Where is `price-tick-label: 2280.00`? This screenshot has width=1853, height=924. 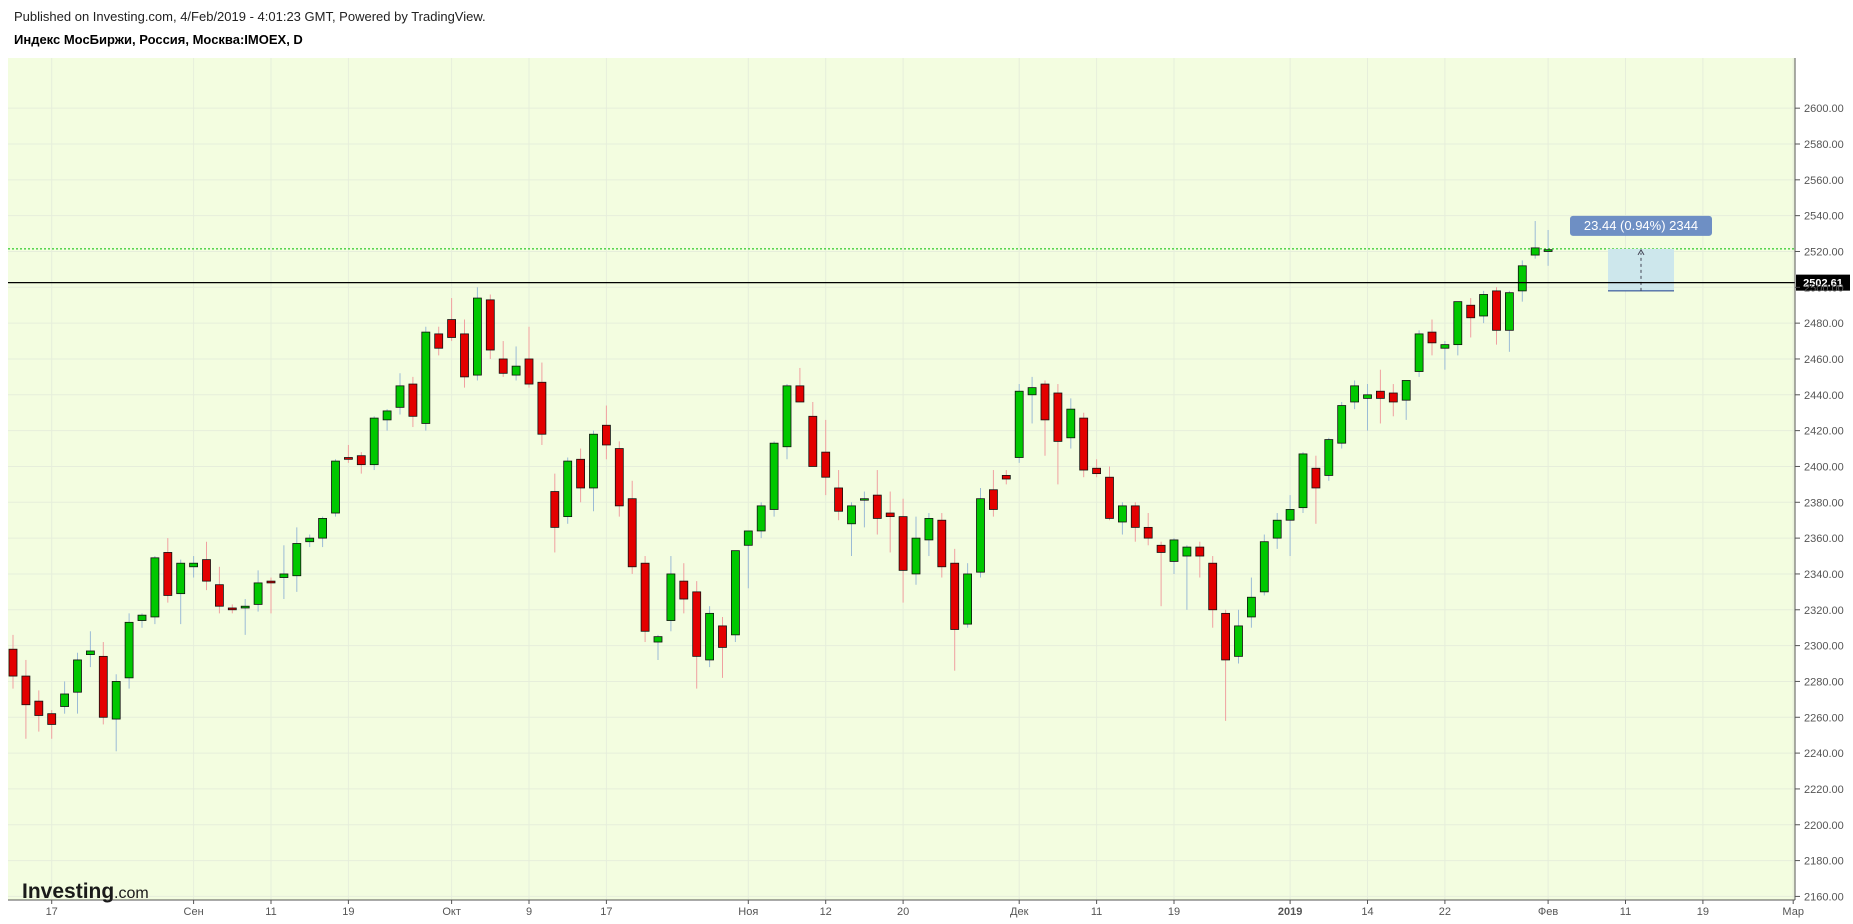
price-tick-label: 2280.00 is located at coordinates (1824, 682).